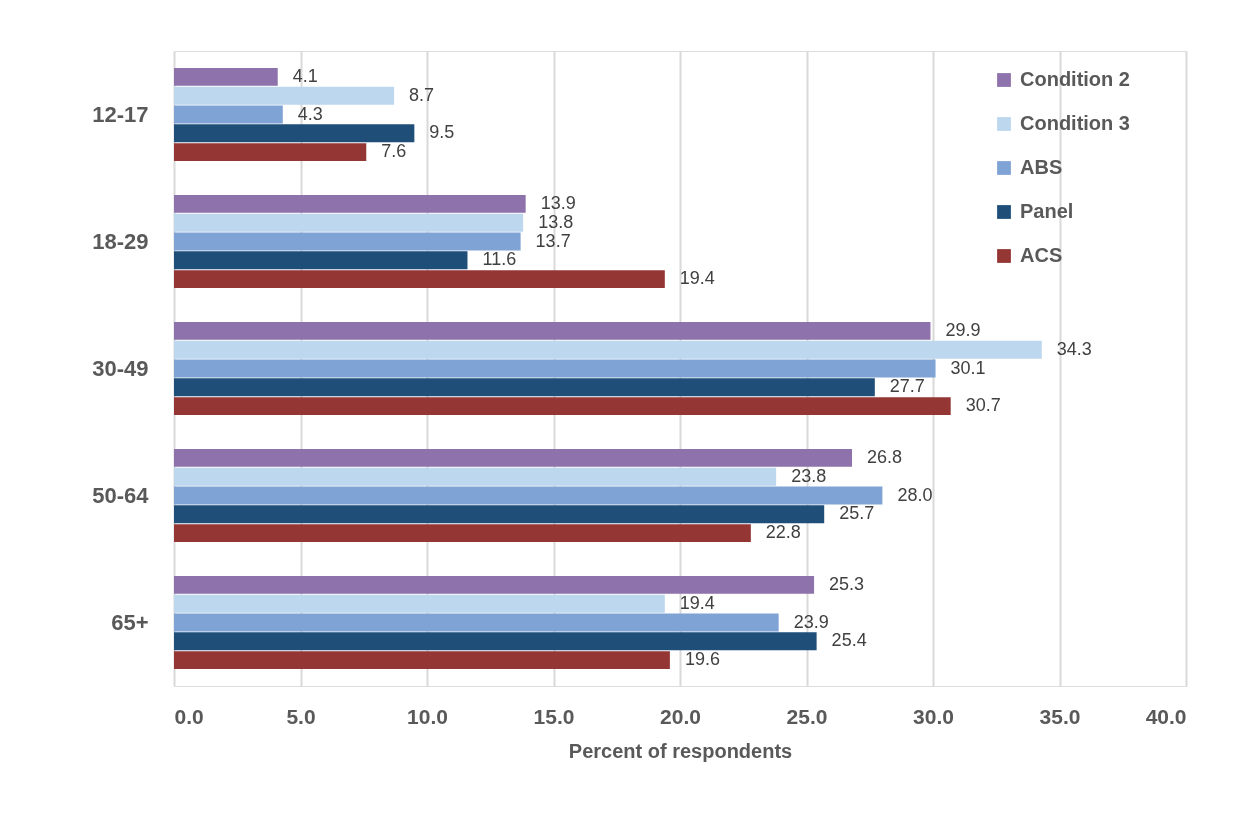 This screenshot has height=823, width=1249. Describe the element at coordinates (427, 716) in the screenshot. I see `x-tick-label: 10.0` at that location.